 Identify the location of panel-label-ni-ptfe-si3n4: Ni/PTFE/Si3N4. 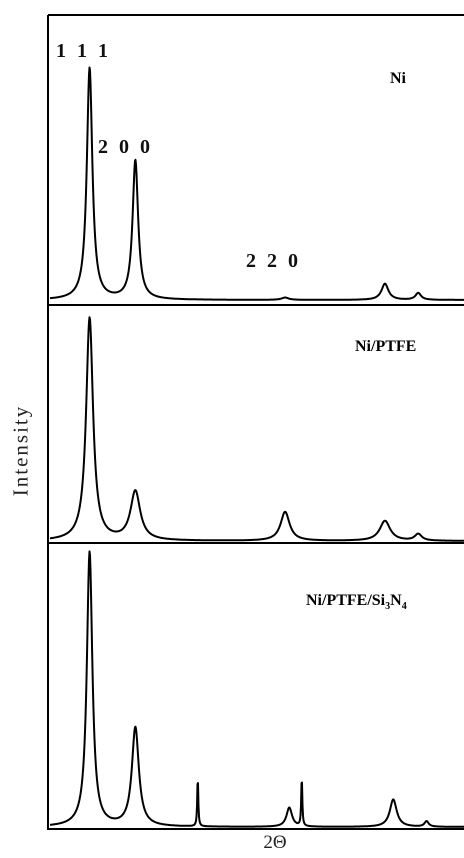
(356, 602).